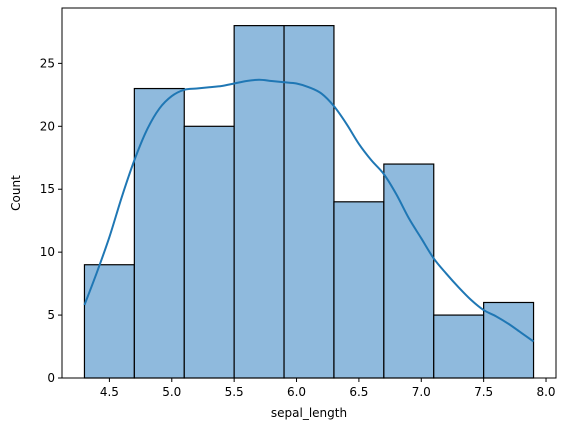  I want to click on x-tick-label: 4.5, so click(109, 392).